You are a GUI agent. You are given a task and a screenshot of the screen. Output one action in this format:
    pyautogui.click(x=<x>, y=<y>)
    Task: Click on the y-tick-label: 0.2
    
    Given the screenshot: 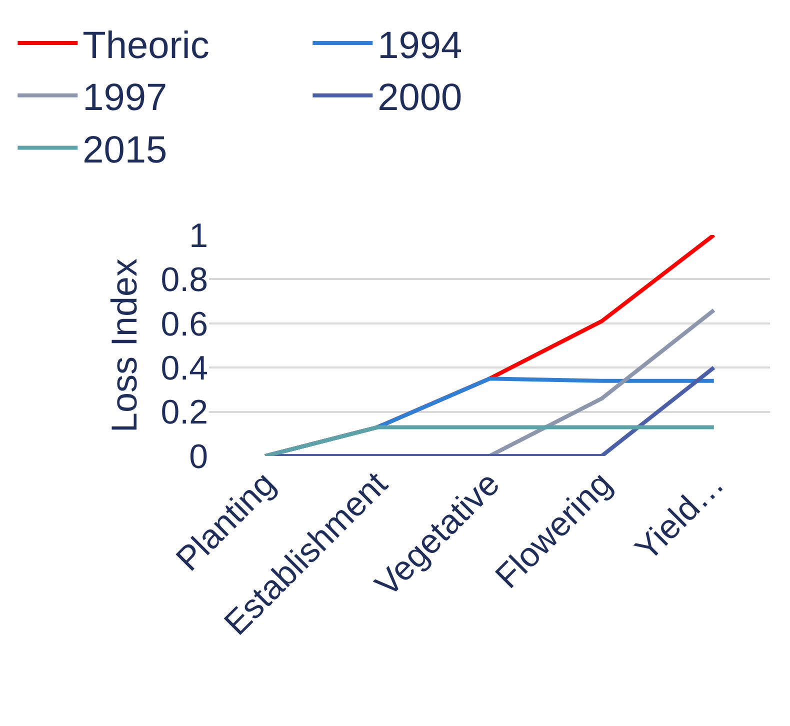 What is the action you would take?
    pyautogui.click(x=184, y=413)
    